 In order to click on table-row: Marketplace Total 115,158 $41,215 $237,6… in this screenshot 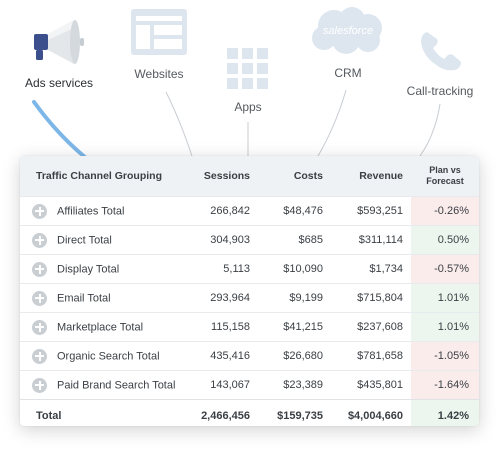, I will do `click(249, 327)`.